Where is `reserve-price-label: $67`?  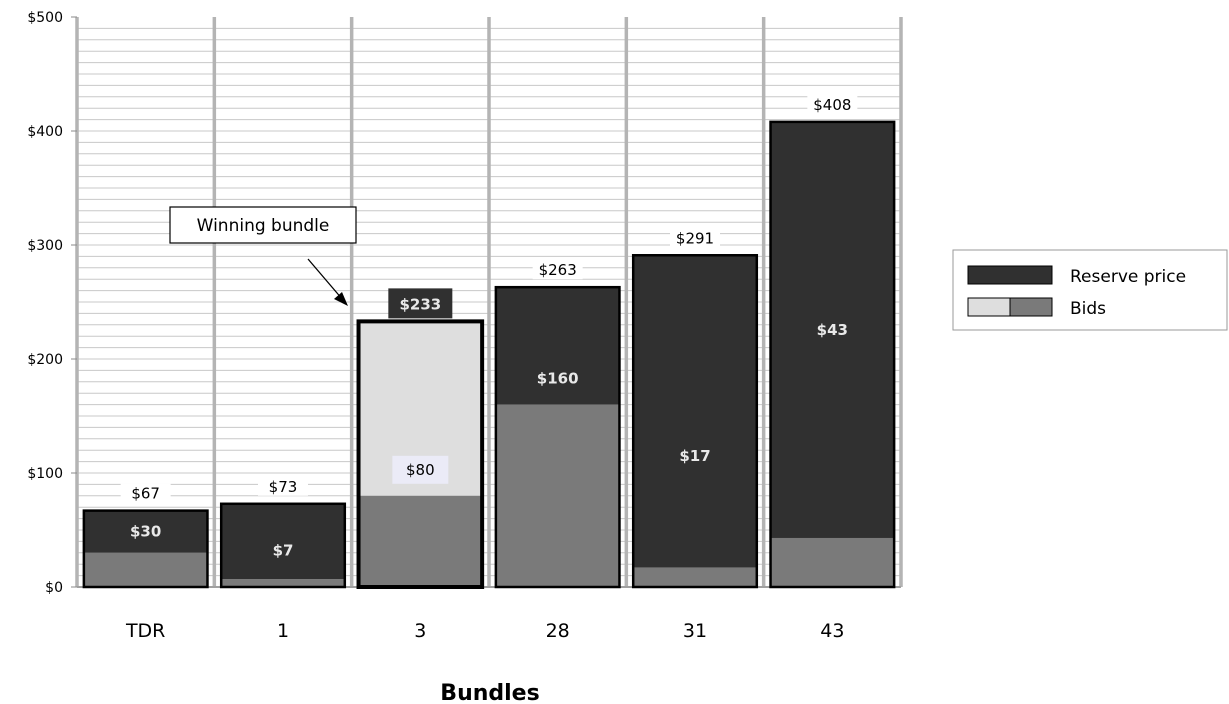
reserve-price-label: $67 is located at coordinates (145, 494).